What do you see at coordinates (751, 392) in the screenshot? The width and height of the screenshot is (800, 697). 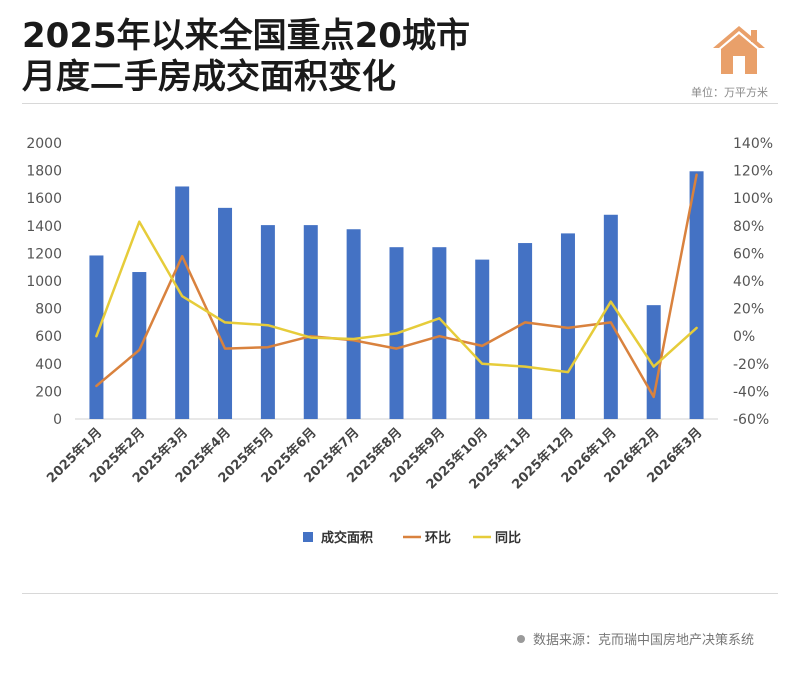 I see `y-right-tick-label: -40%` at bounding box center [751, 392].